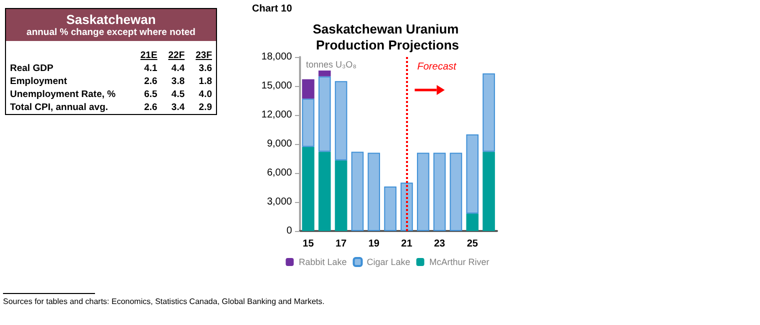  I want to click on chart-title: Saskatchewan Uranium Production Projections, so click(387, 37).